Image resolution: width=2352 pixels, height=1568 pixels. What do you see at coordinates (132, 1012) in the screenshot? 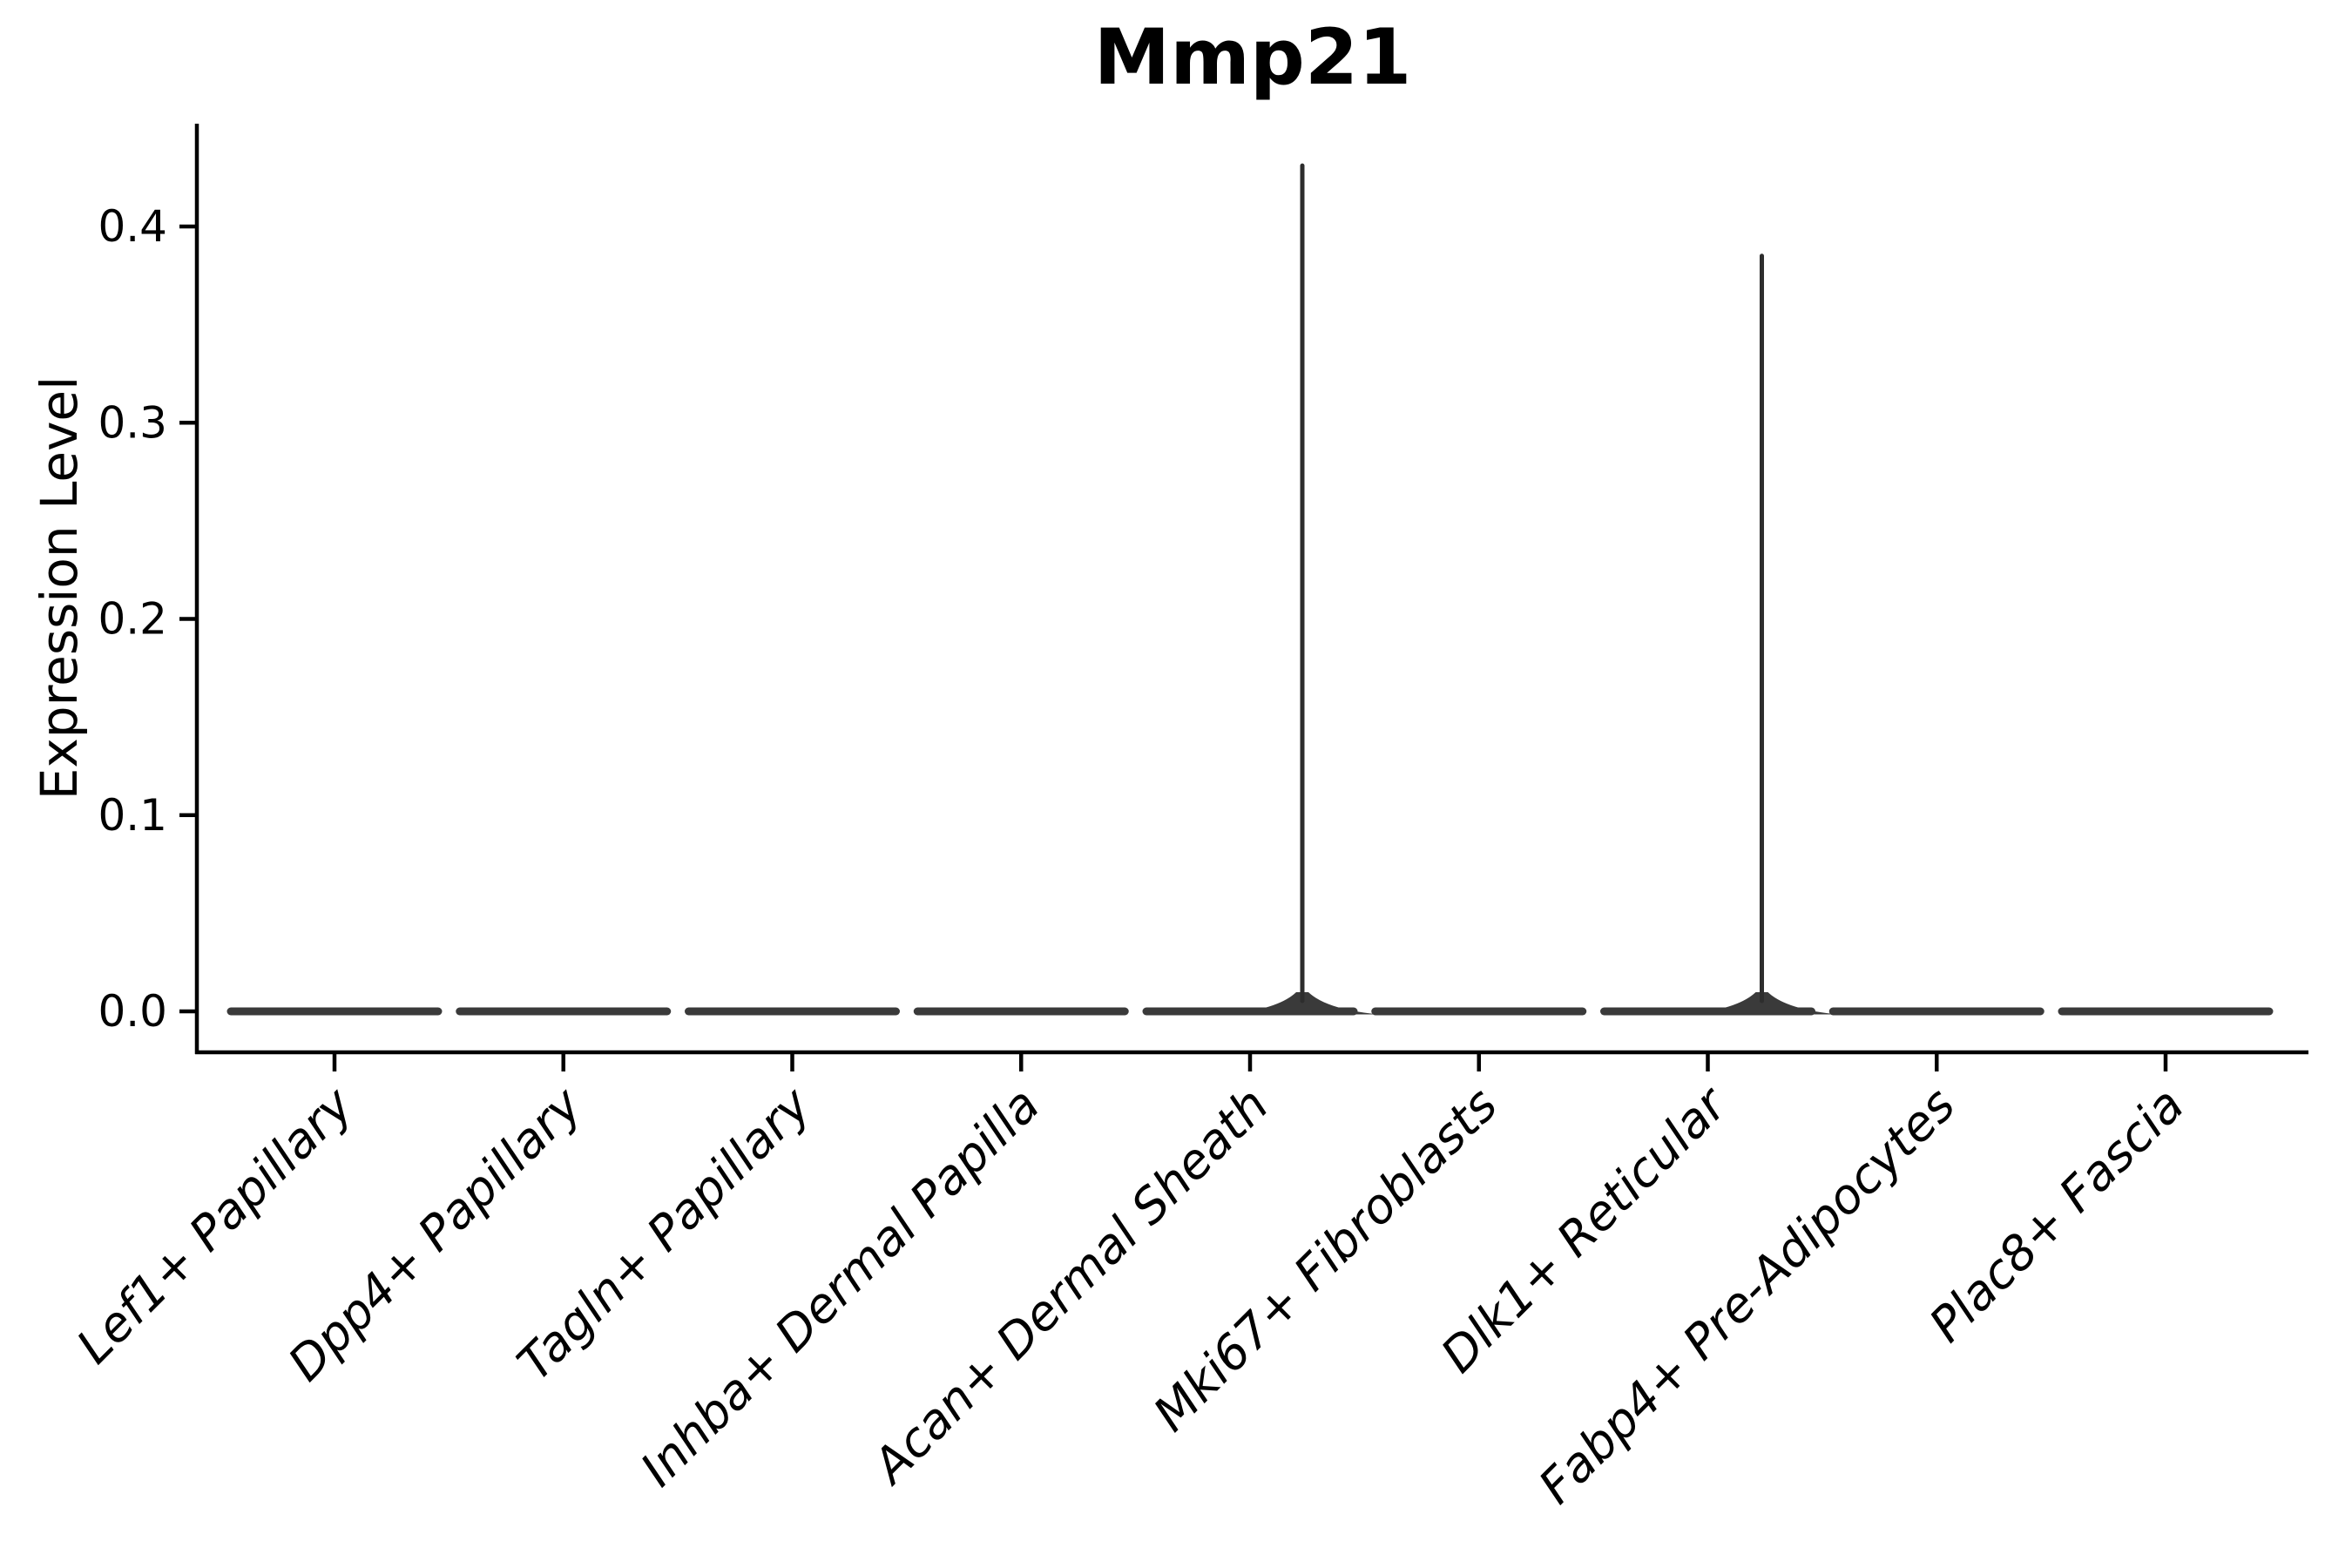
I see `y-tick-label: 0.0` at bounding box center [132, 1012].